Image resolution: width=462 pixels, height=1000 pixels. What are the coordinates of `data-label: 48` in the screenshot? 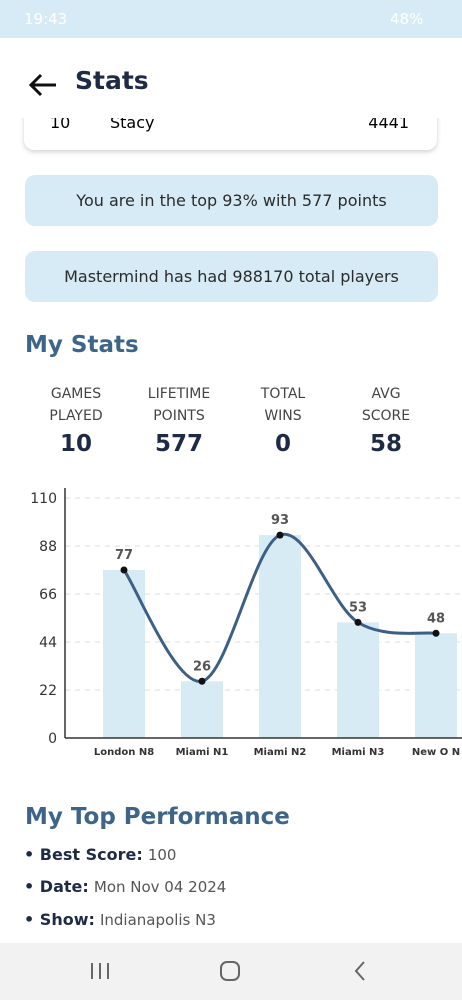 It's located at (436, 618).